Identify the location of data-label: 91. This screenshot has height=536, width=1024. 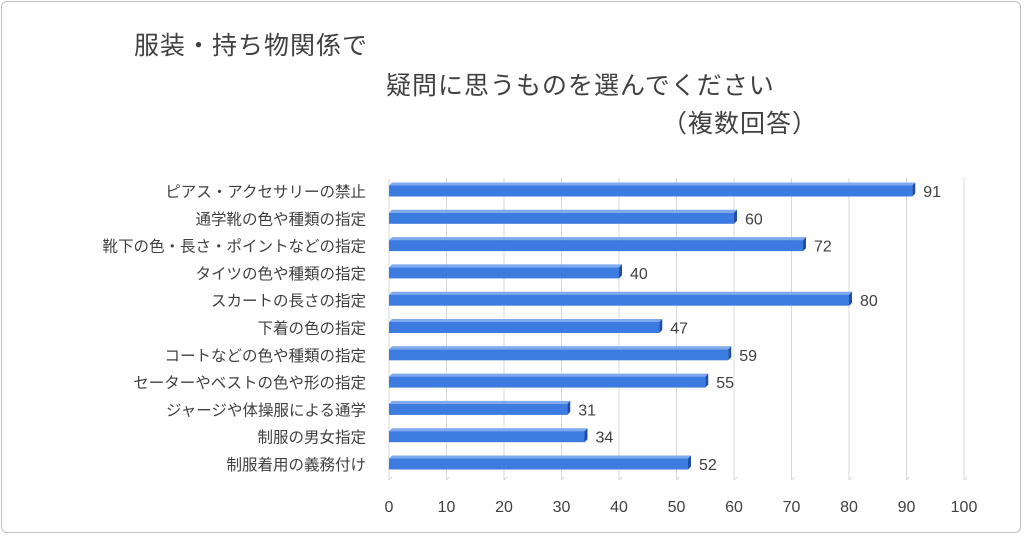
(932, 192).